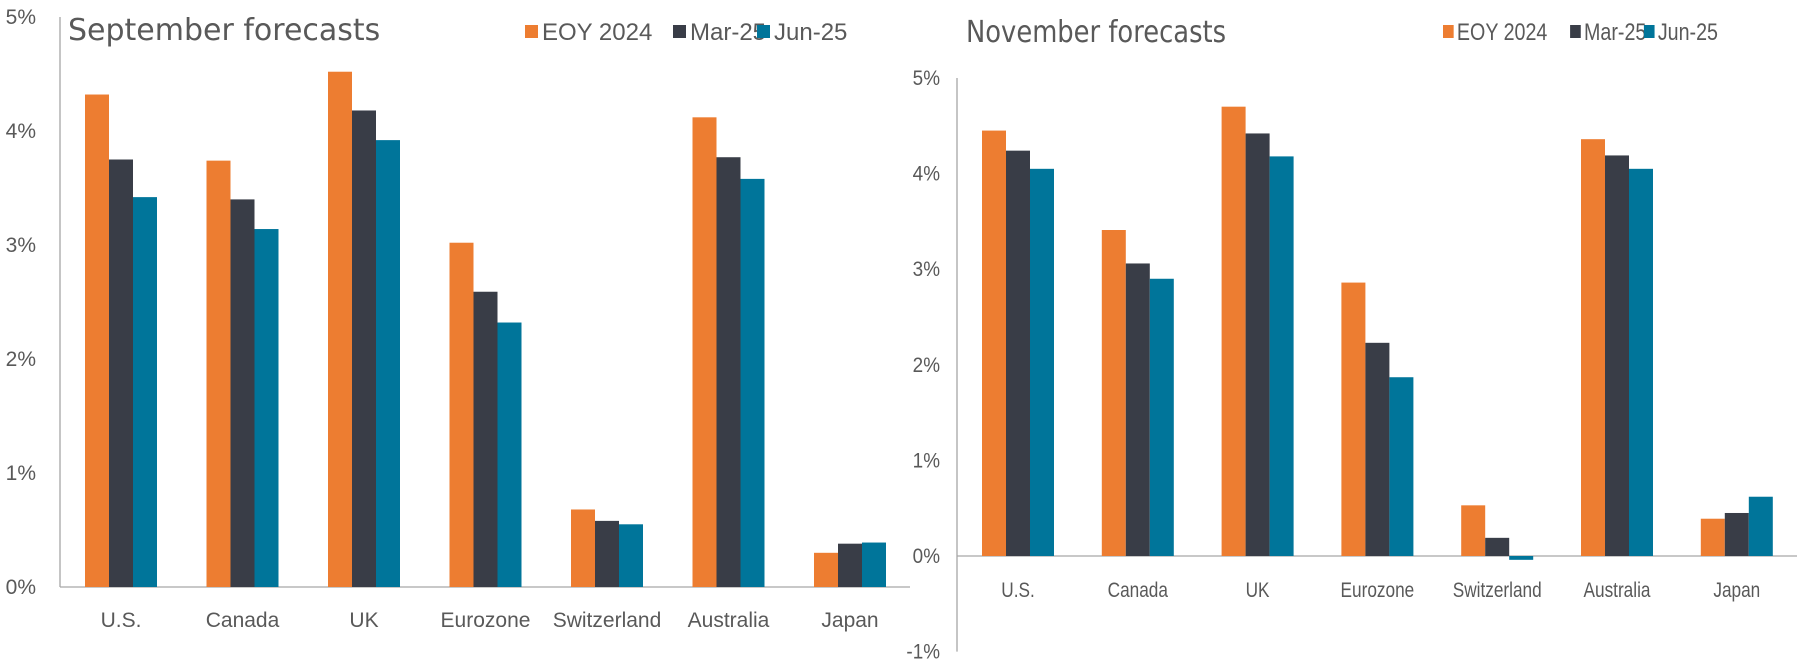  Describe the element at coordinates (927, 78) in the screenshot. I see `y-tick-label: 5%` at that location.